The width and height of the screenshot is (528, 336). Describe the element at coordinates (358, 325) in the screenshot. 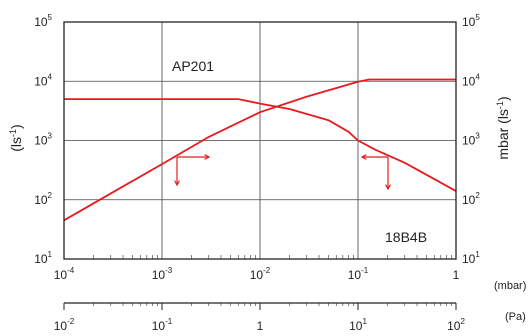

I see `secondary-x-tick-label: 10¹` at that location.